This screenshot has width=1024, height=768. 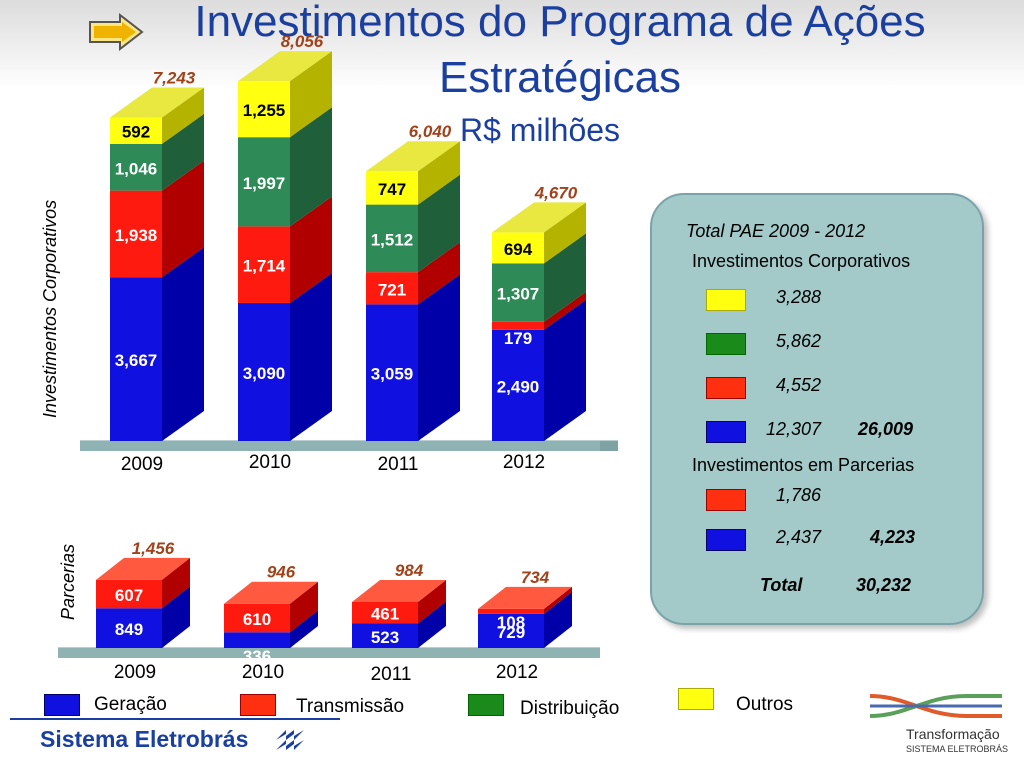 I want to click on transformacao-logo-icon, so click(x=935, y=706).